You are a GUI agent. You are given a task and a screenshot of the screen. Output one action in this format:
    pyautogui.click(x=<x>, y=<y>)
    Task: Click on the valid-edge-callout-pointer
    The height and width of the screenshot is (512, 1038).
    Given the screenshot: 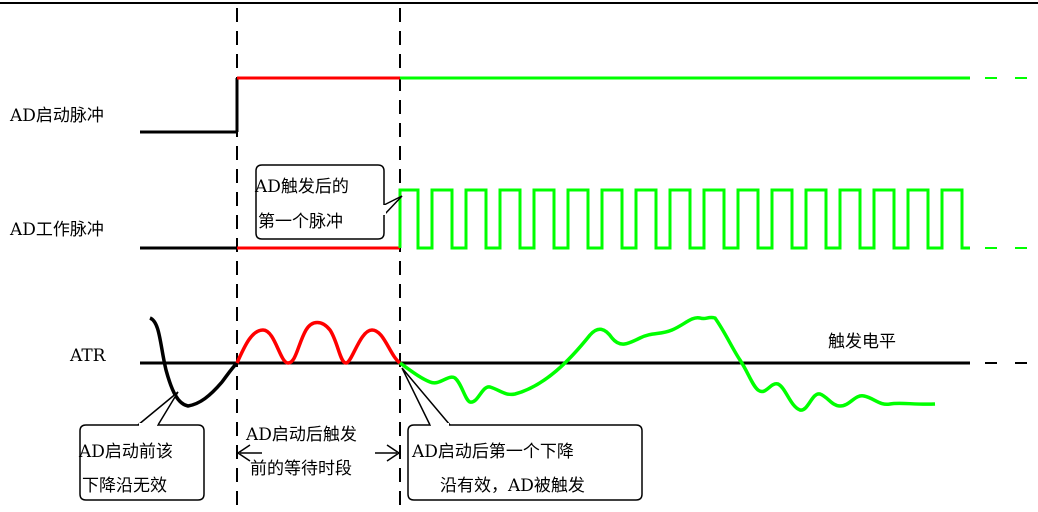 What is the action you would take?
    pyautogui.click(x=426, y=396)
    